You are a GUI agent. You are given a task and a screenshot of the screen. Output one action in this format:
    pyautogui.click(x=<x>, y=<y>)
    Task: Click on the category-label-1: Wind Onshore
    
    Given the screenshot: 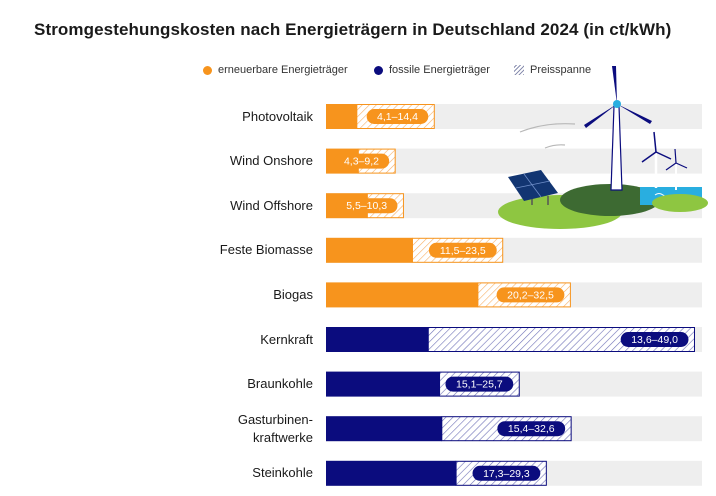 What is the action you would take?
    pyautogui.click(x=271, y=161)
    